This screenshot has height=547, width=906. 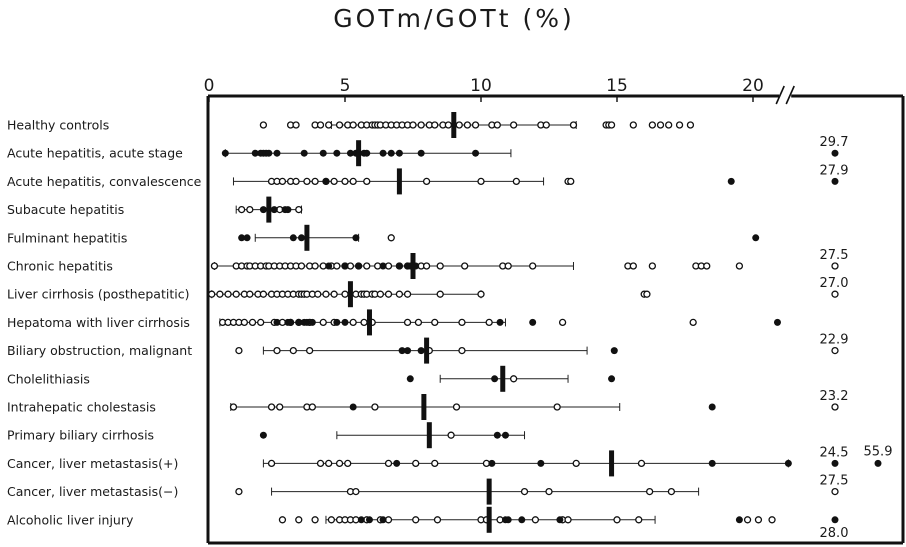 What do you see at coordinates (538, 404) in the screenshot?
I see `data-row: 23.2` at bounding box center [538, 404].